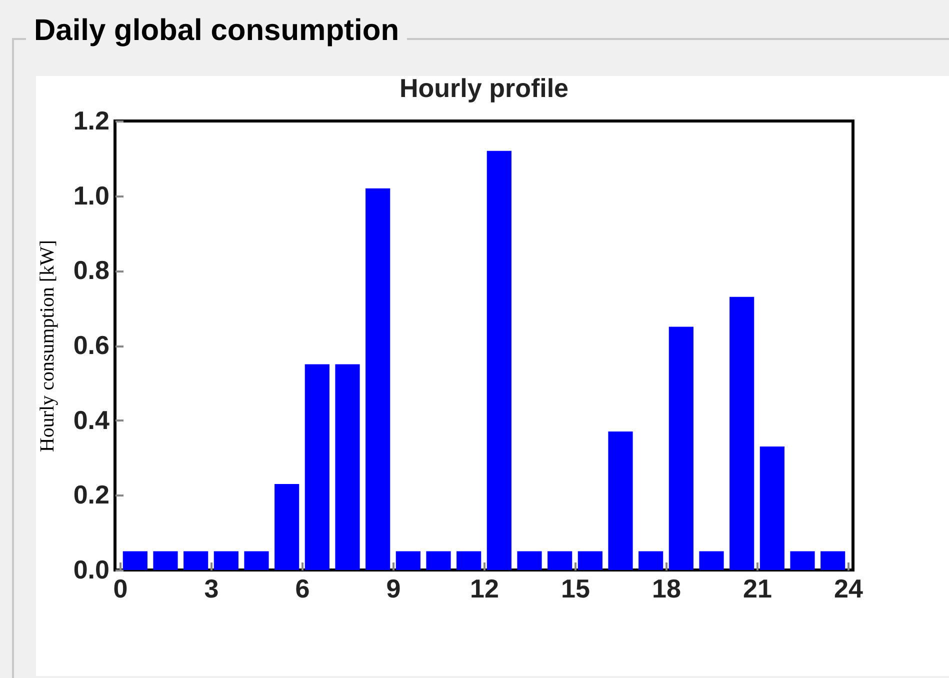  I want to click on y-tick-label: 1.0, so click(91, 195).